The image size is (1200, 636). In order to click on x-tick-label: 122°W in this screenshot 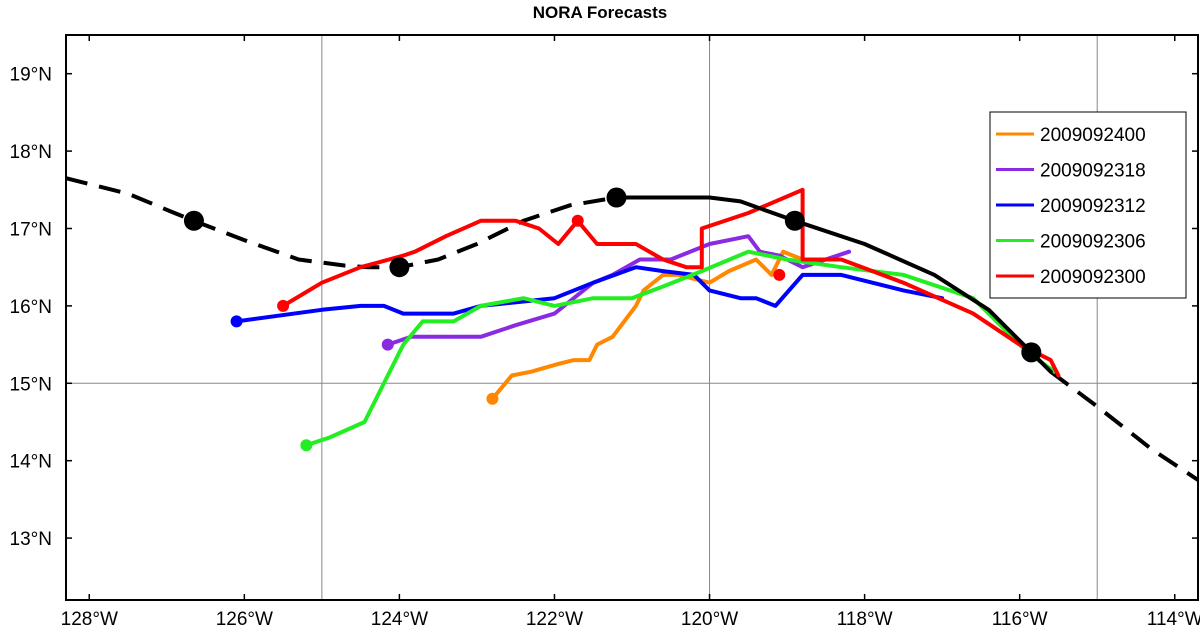, I will do `click(554, 619)`.